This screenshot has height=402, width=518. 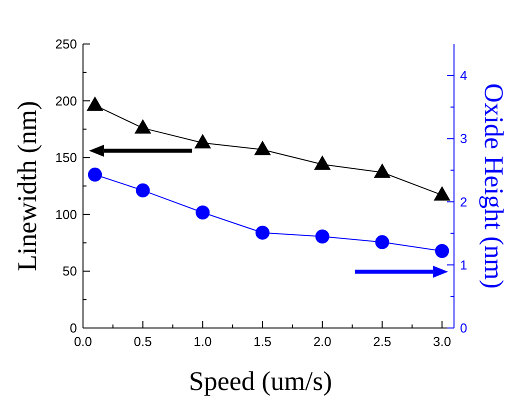 I want to click on x-tick-label: 0.0, so click(x=83, y=341).